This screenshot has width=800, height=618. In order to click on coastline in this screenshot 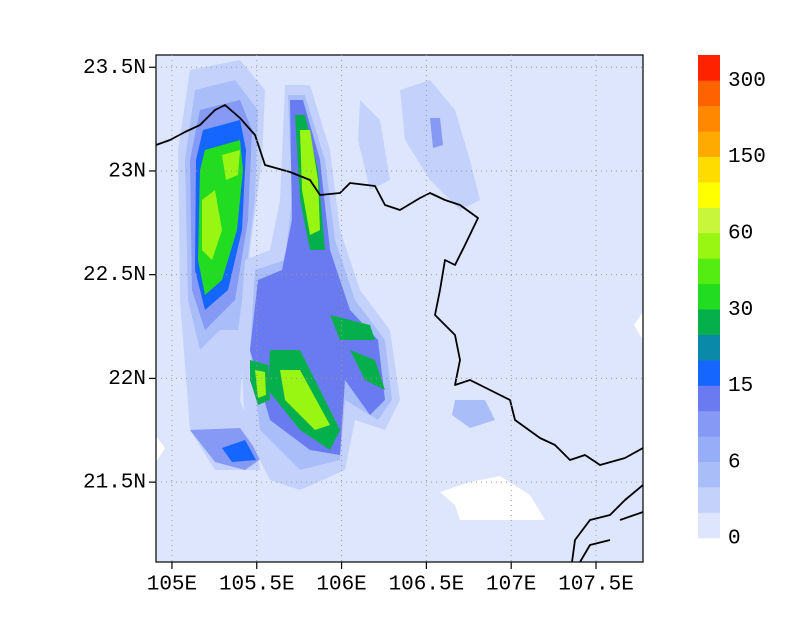, I will do `click(607, 523)`.